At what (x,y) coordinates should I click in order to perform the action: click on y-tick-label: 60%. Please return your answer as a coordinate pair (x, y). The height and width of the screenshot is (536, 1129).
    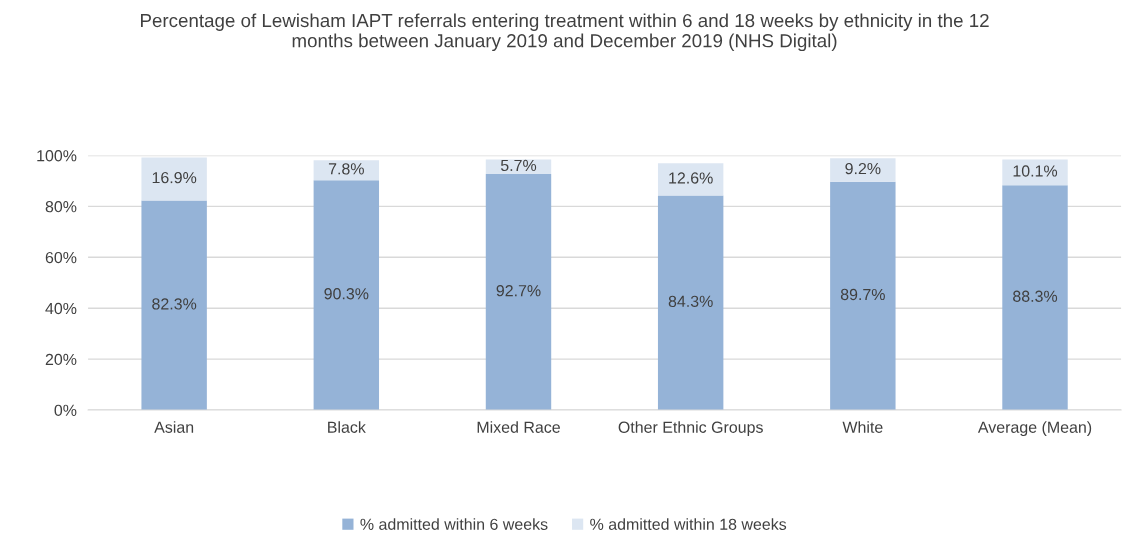
    Looking at the image, I should click on (61, 257).